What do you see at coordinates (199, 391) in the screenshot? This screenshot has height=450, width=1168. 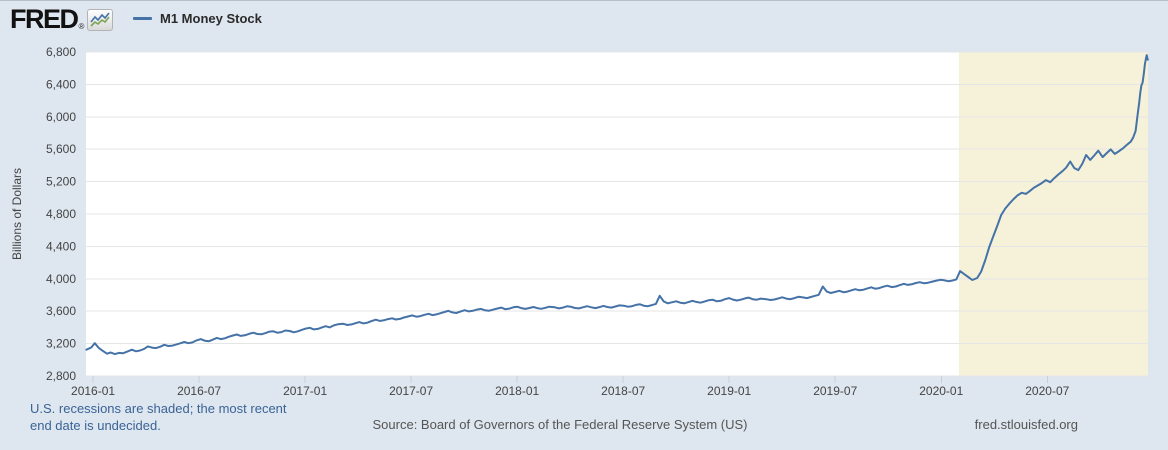 I see `x-tick-label: 2016-07` at bounding box center [199, 391].